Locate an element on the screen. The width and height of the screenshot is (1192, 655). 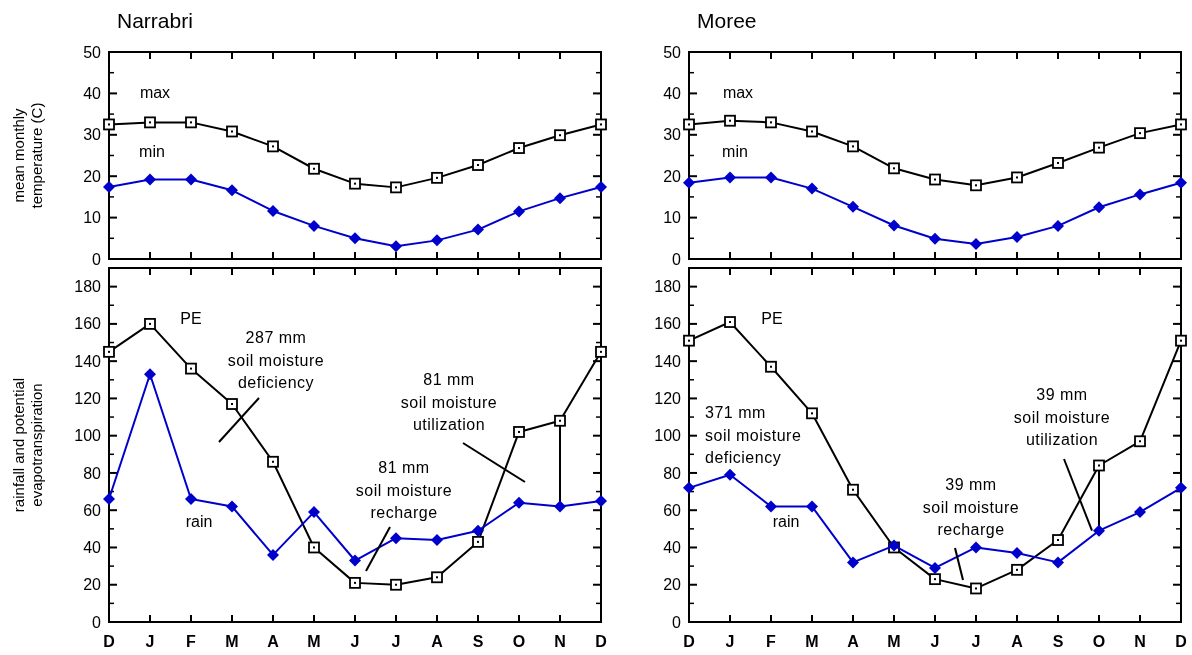
y-axis-title: rainfall and potential evapotranspiration is located at coordinates (27, 445).